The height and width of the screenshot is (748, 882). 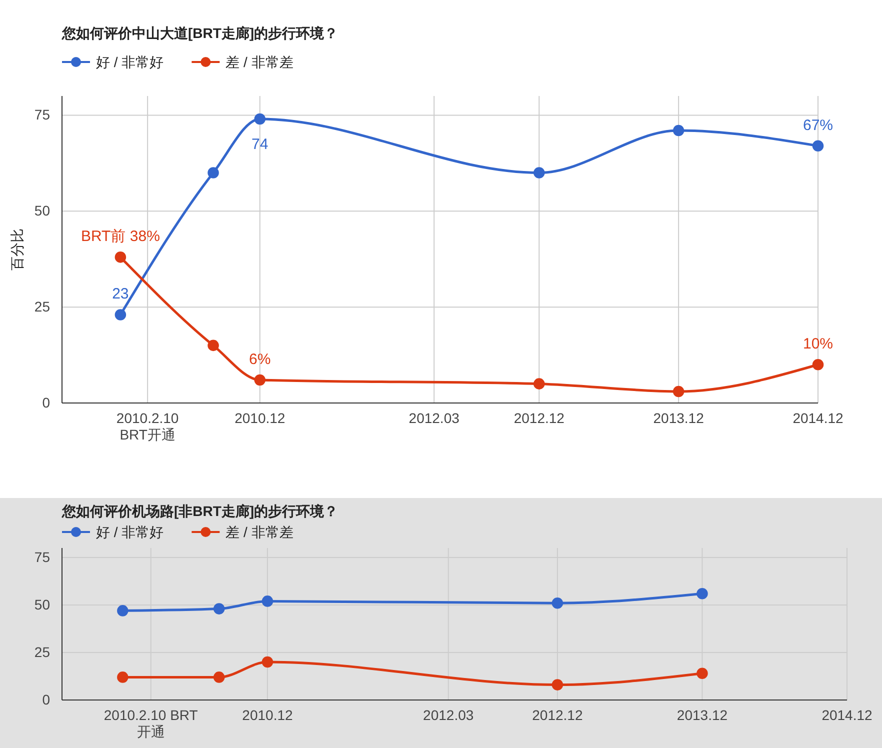 I want to click on chart-title: 您如何评价中山大道[BRT走廊]的步行环境？, so click(x=199, y=33).